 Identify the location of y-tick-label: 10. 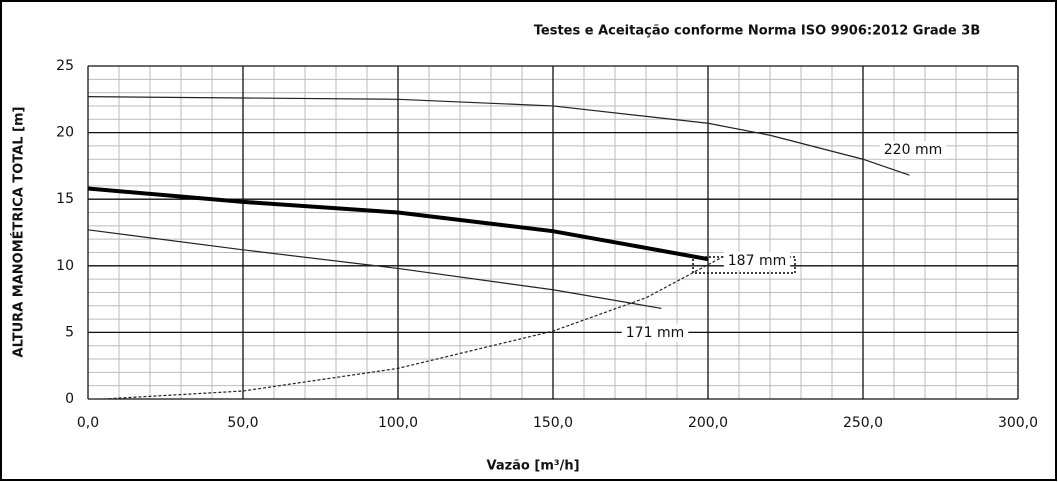
(65, 266).